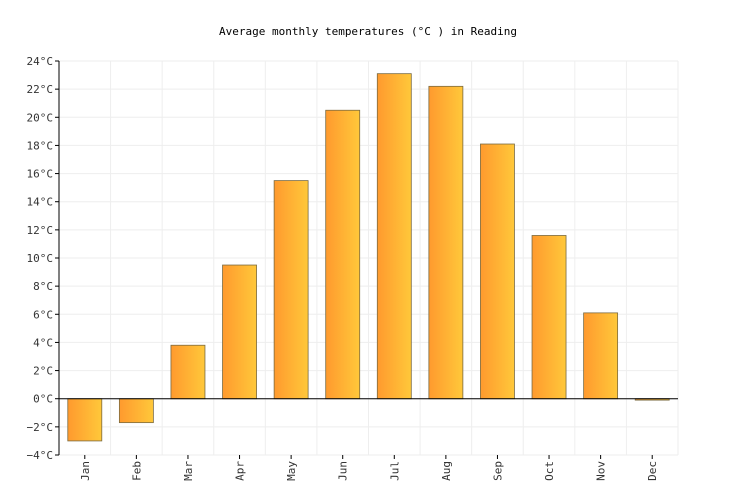 The image size is (736, 500). I want to click on bar-aug, so click(446, 242).